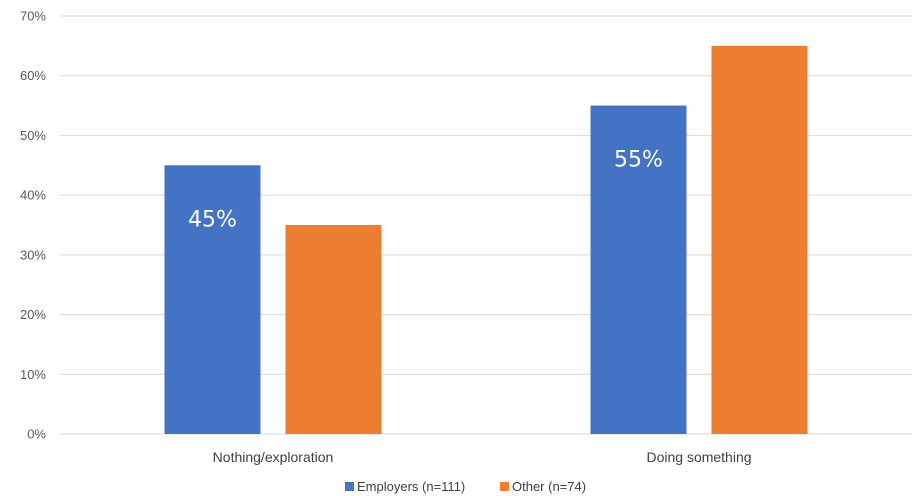 This screenshot has height=496, width=917. Describe the element at coordinates (549, 486) in the screenshot. I see `legend-label: Other (n=74)` at that location.